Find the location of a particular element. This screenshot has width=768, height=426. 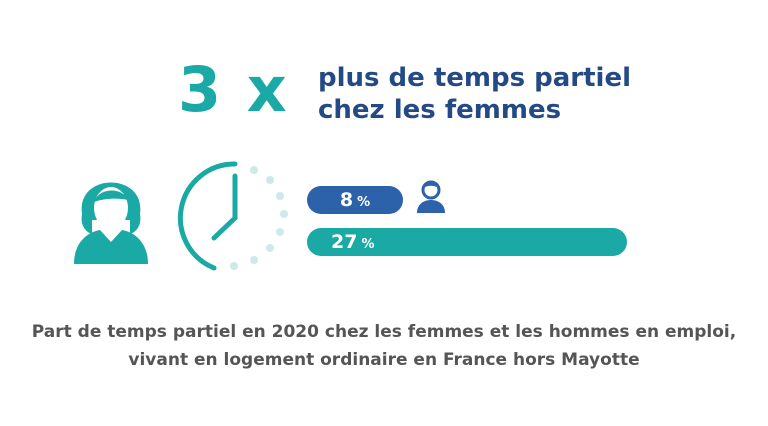

bar-women-value-label: 27 is located at coordinates (344, 242).